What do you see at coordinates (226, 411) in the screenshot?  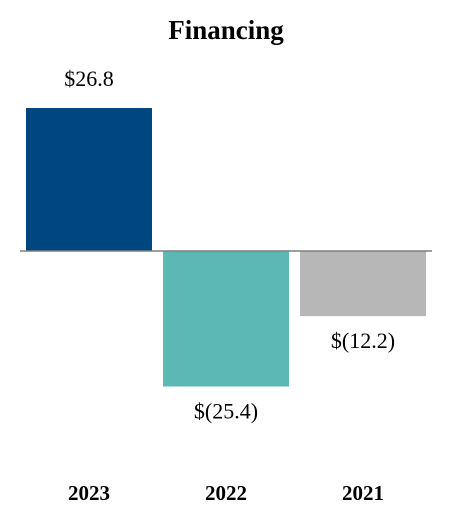 I see `value-label: $(25.4)` at bounding box center [226, 411].